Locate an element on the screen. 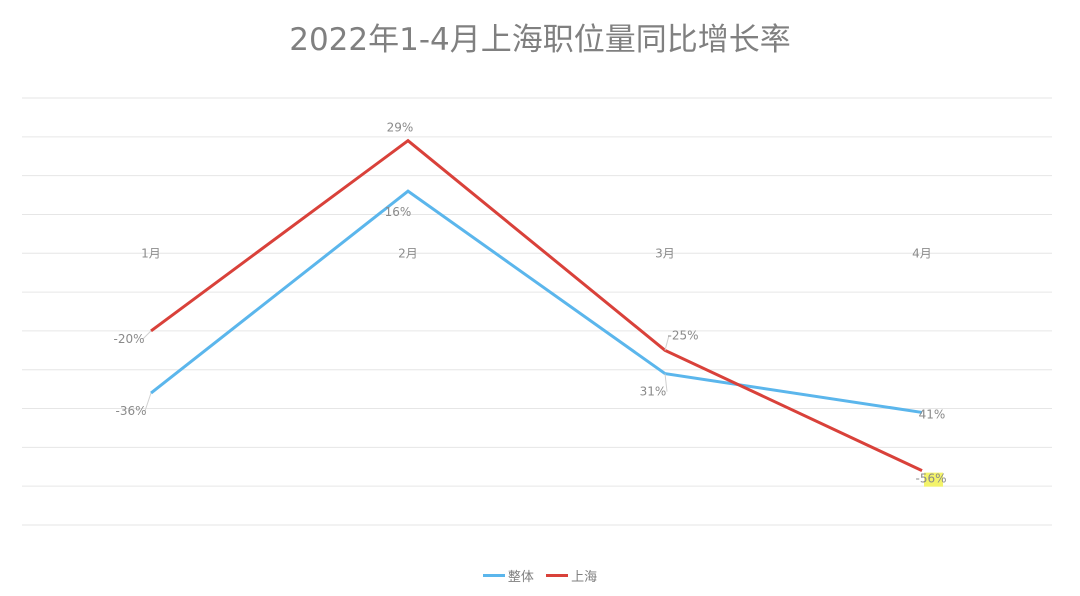  data-label: -56% is located at coordinates (930, 479).